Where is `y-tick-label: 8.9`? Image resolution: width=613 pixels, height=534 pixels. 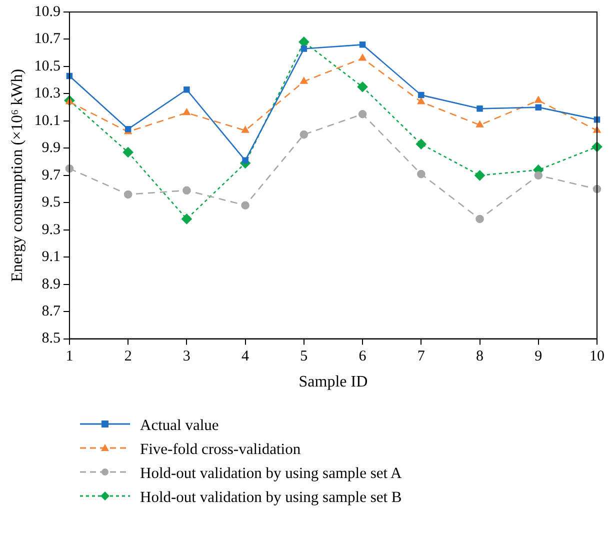
y-tick-label: 8.9 is located at coordinates (51, 284).